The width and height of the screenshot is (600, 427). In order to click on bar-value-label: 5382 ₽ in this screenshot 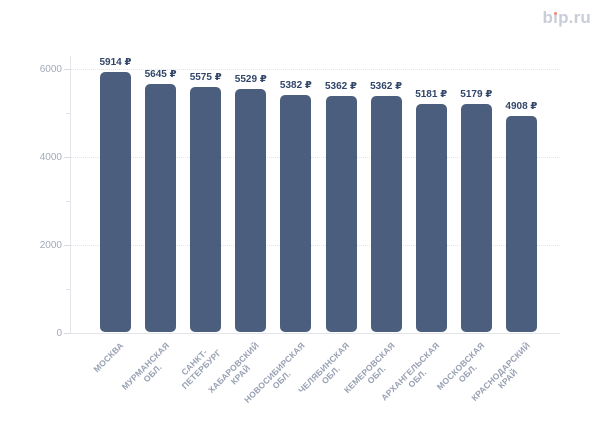, I will do `click(295, 86)`.